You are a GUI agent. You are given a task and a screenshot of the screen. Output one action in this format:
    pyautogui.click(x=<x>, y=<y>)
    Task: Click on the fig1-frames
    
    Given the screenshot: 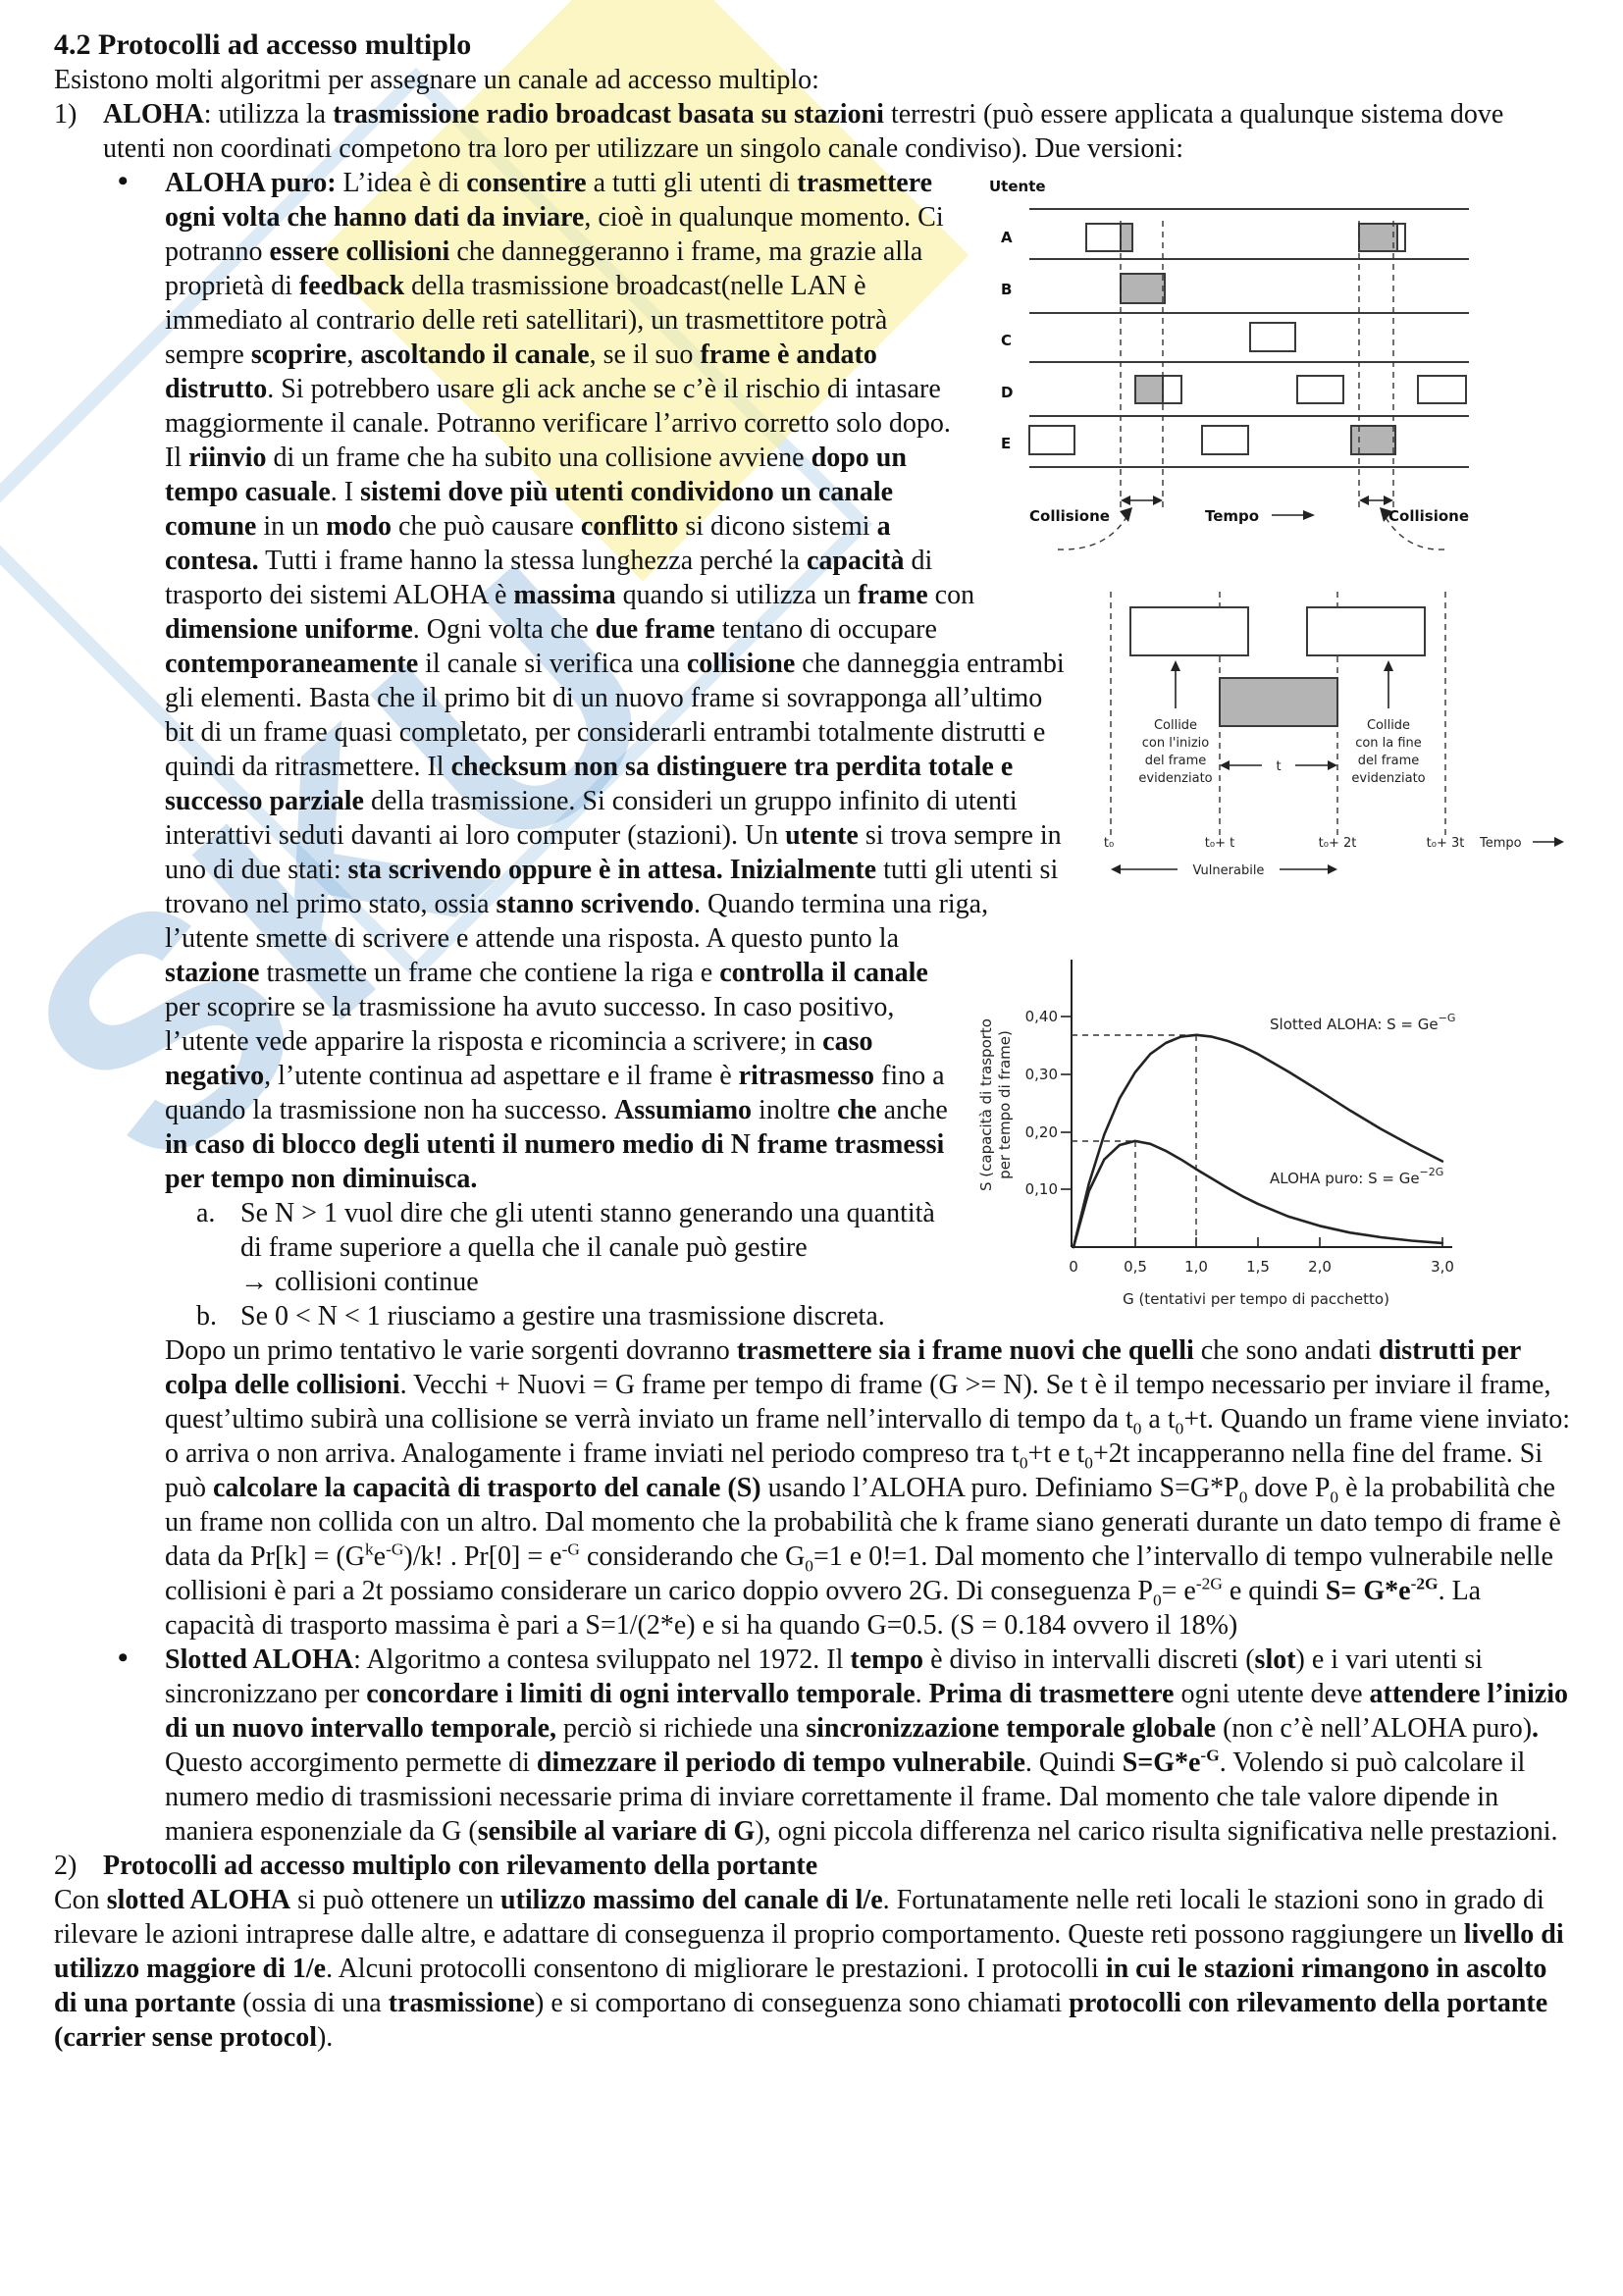 What is the action you would take?
    pyautogui.click(x=1247, y=339)
    